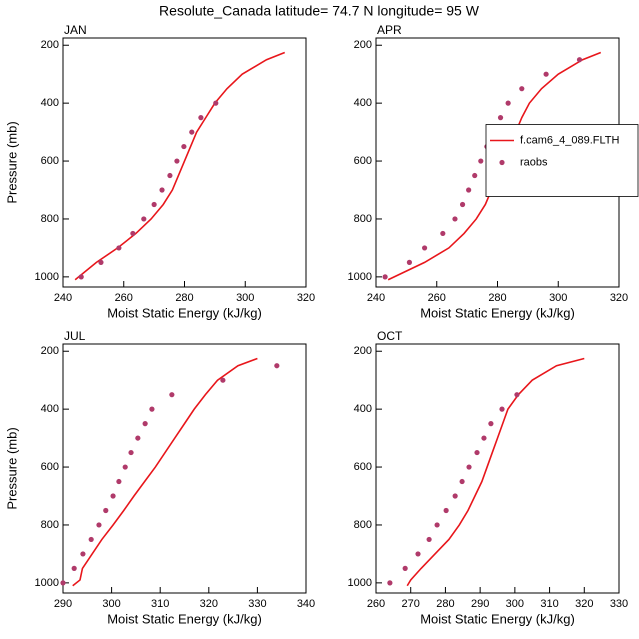 This screenshot has height=639, width=639. Describe the element at coordinates (75, 30) in the screenshot. I see `panel-title: JAN` at that location.